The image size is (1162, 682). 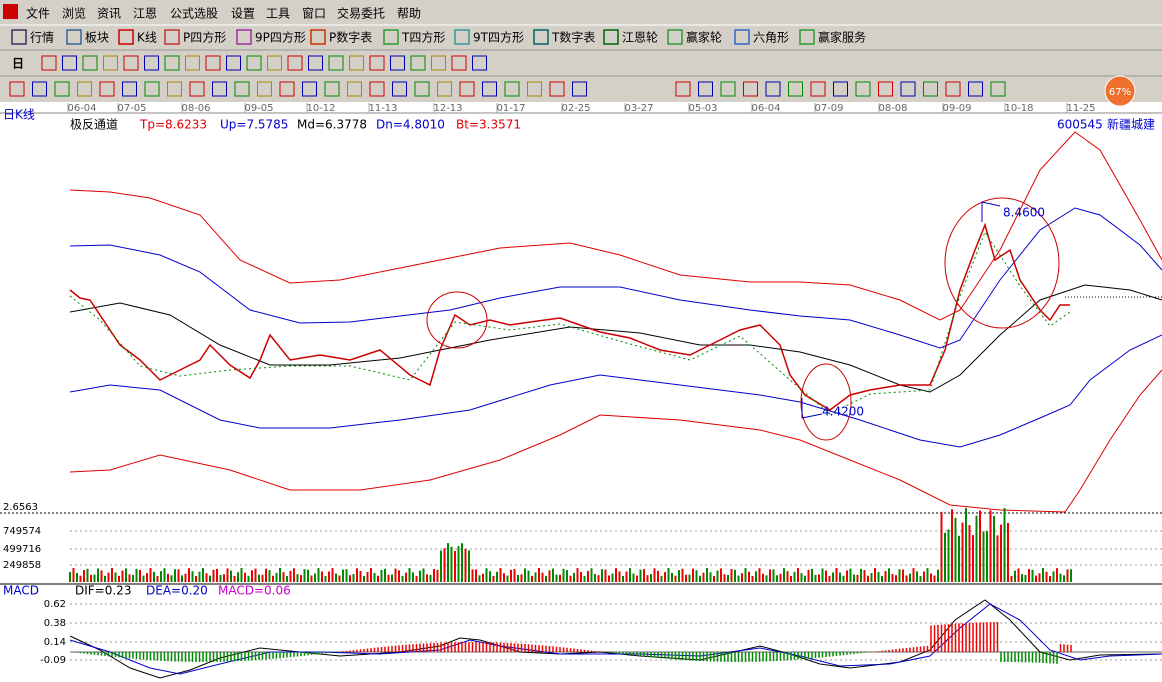 I want to click on toolbar-button: T数字表, so click(x=573, y=37).